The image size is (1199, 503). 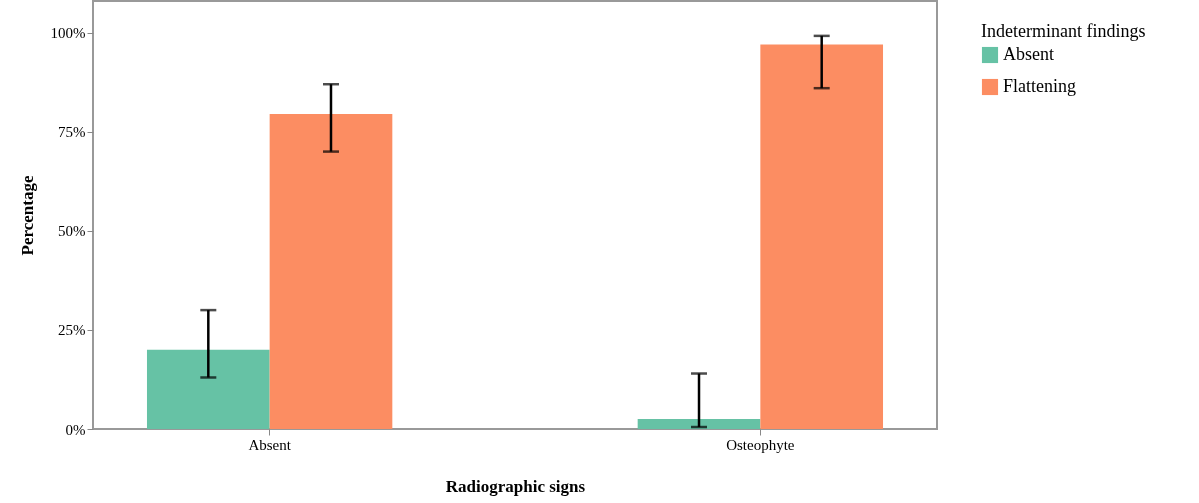 What do you see at coordinates (1028, 54) in the screenshot?
I see `legend-label: Absent` at bounding box center [1028, 54].